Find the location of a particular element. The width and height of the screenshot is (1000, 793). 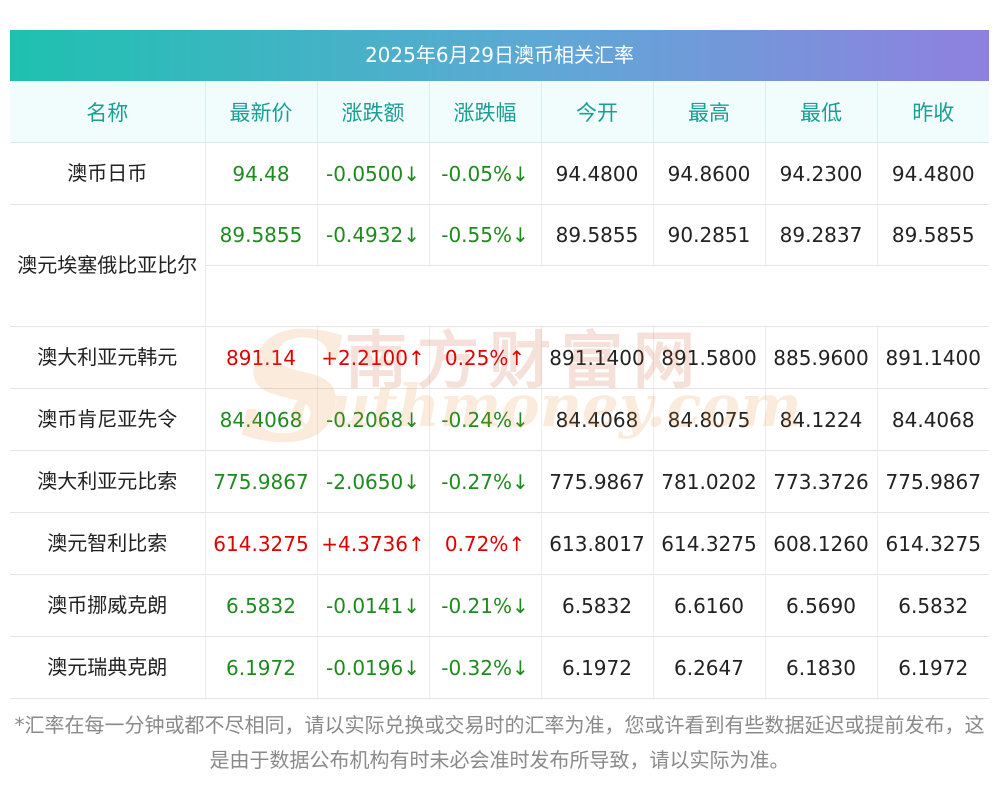

cell-name: 澳大利亚元韩元 is located at coordinates (108, 357).